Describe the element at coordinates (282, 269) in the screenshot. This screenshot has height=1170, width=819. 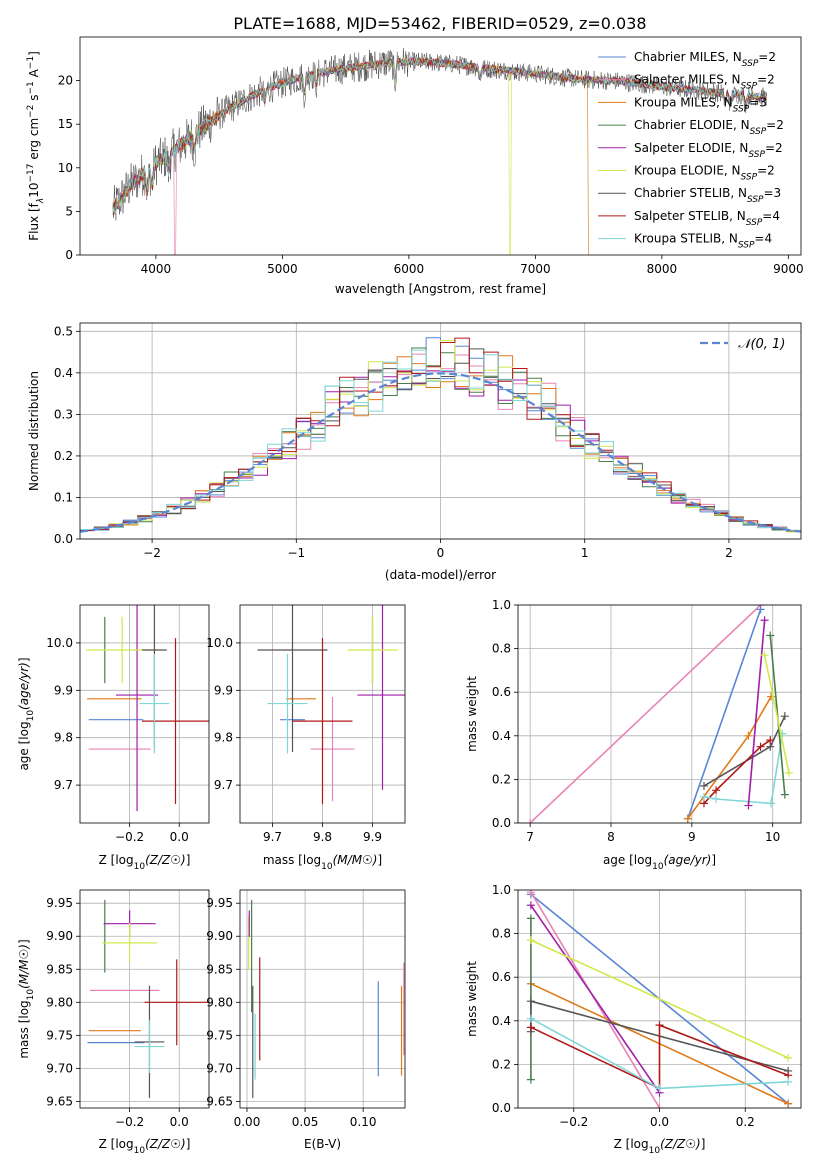
I see `x-tick-label: 5000` at that location.